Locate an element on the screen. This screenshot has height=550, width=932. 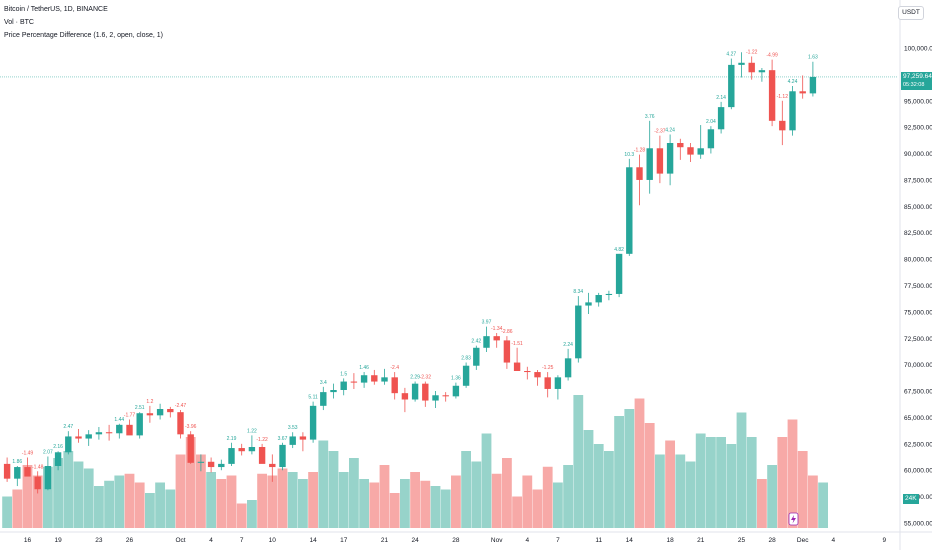
percent-label: 4.24 is located at coordinates (670, 131).